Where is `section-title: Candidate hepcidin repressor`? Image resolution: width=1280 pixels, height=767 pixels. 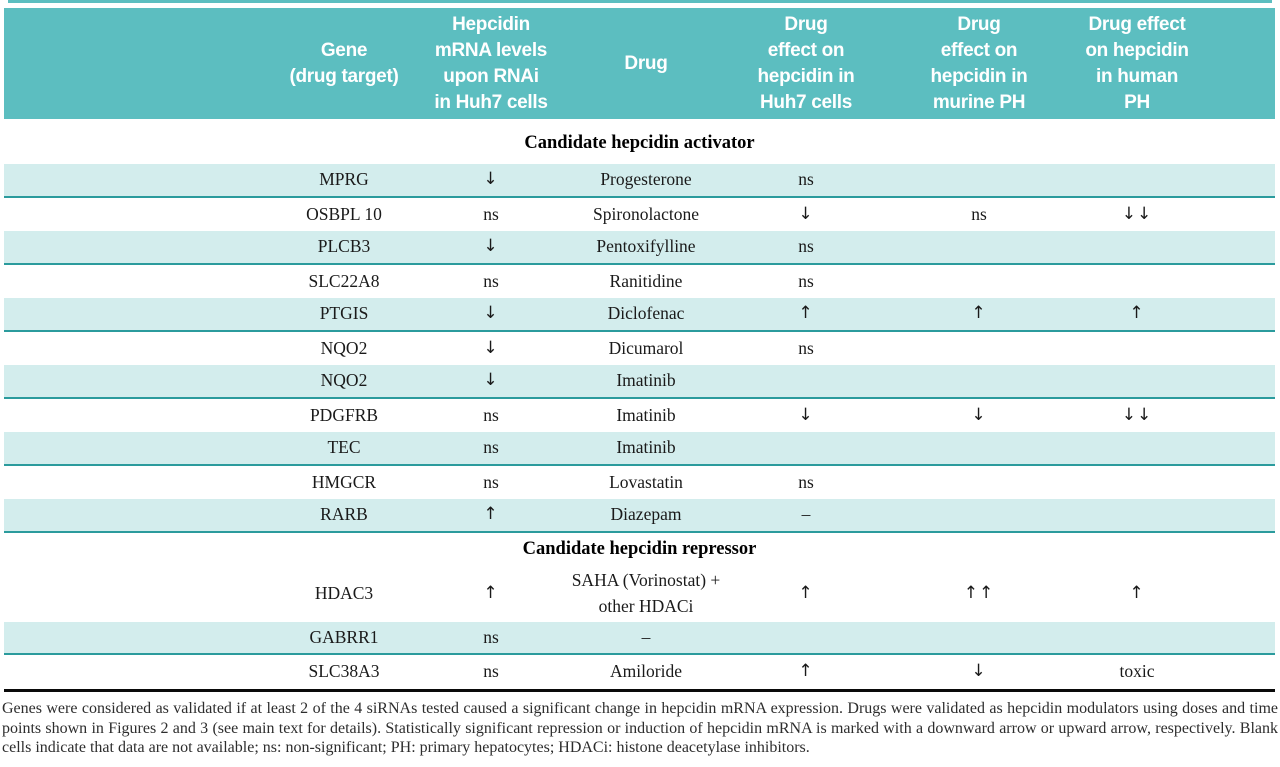
section-title: Candidate hepcidin repressor is located at coordinates (639, 548).